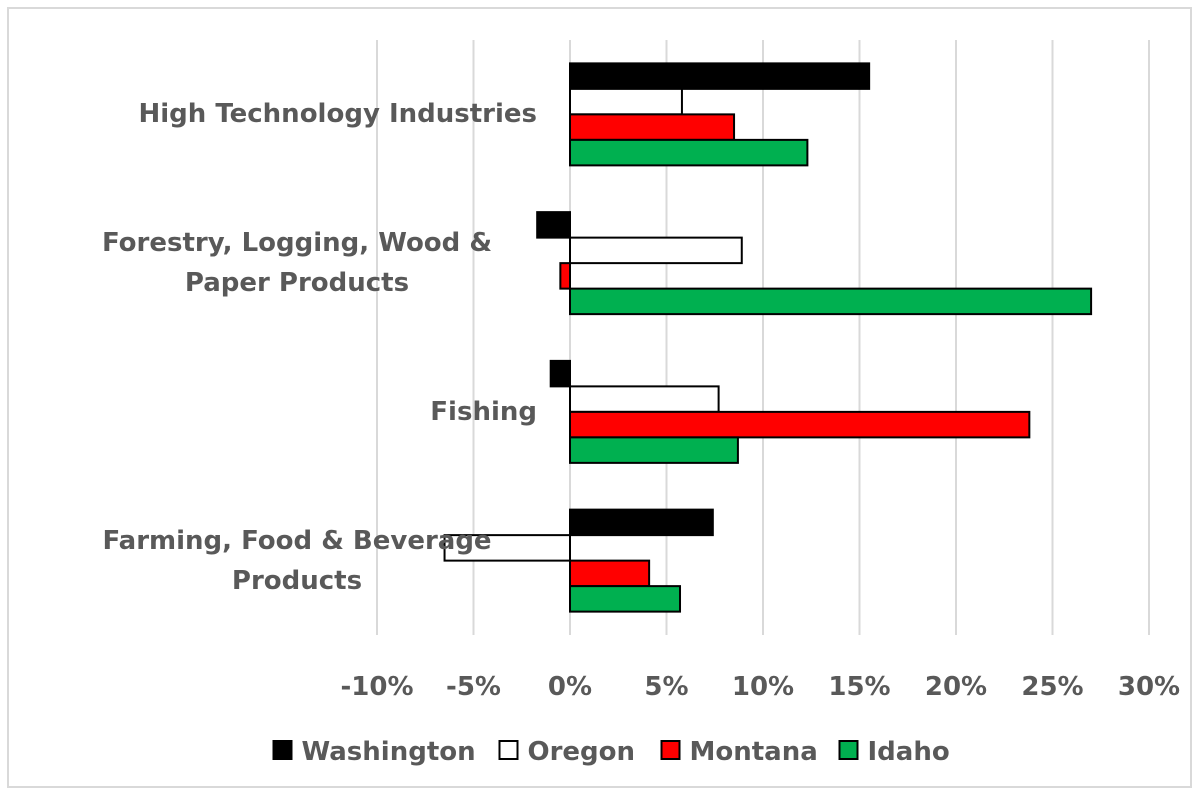 This screenshot has width=1199, height=795. Describe the element at coordinates (389, 752) in the screenshot. I see `legend-label: Washington` at that location.